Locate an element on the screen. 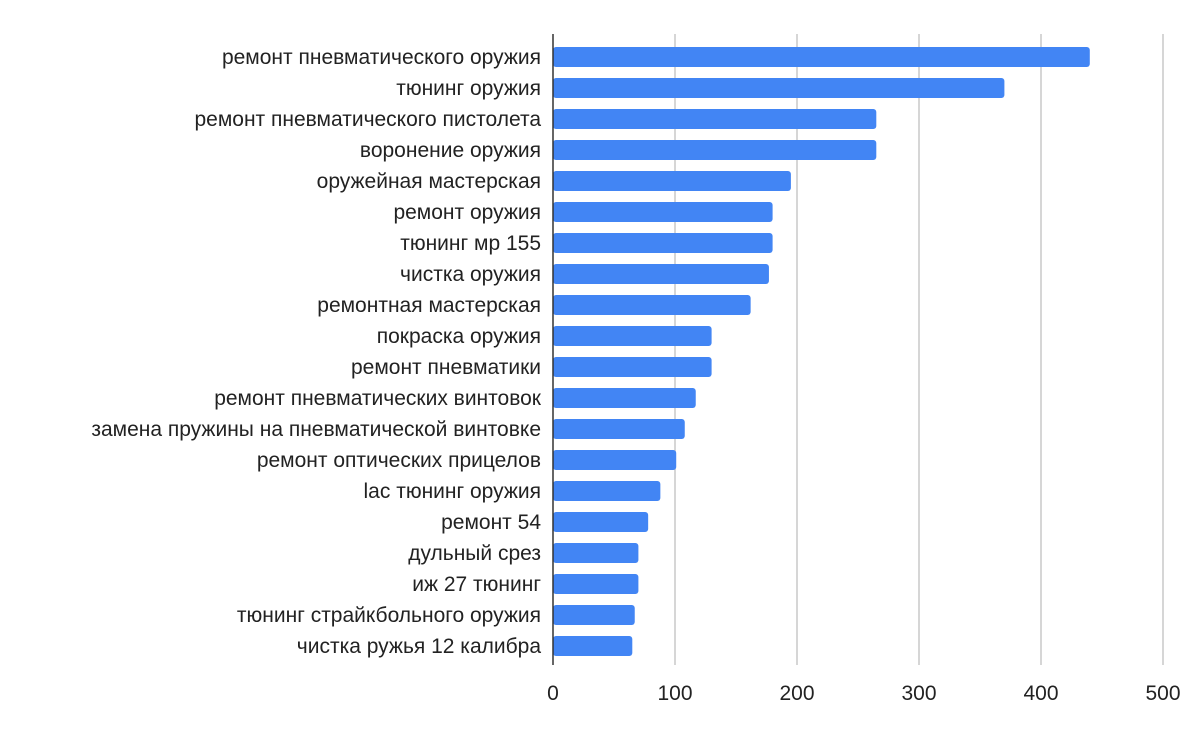 The height and width of the screenshot is (742, 1199). category-label: иж 27 тюнинг is located at coordinates (476, 584).